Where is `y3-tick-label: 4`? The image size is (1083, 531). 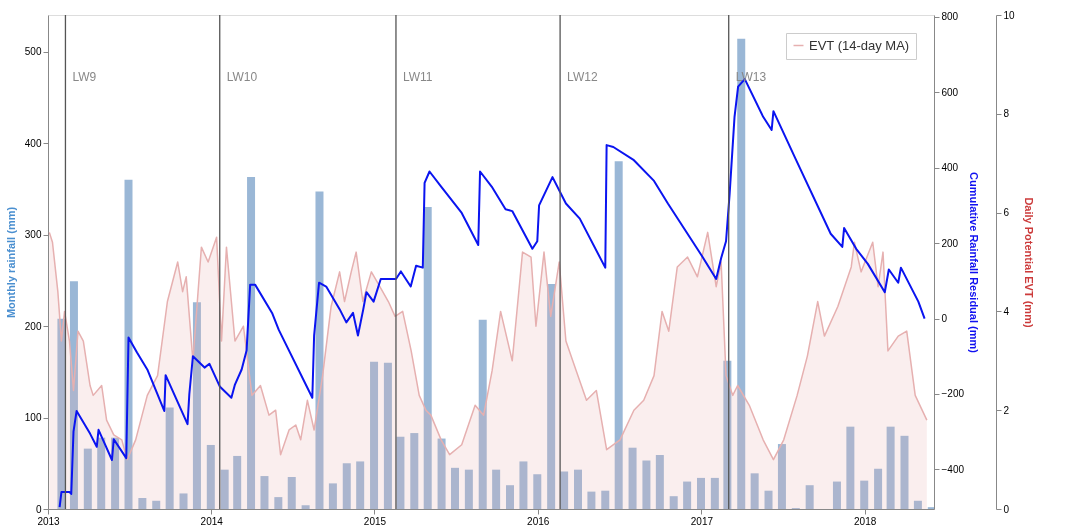 y3-tick-label: 4 is located at coordinates (1006, 311).